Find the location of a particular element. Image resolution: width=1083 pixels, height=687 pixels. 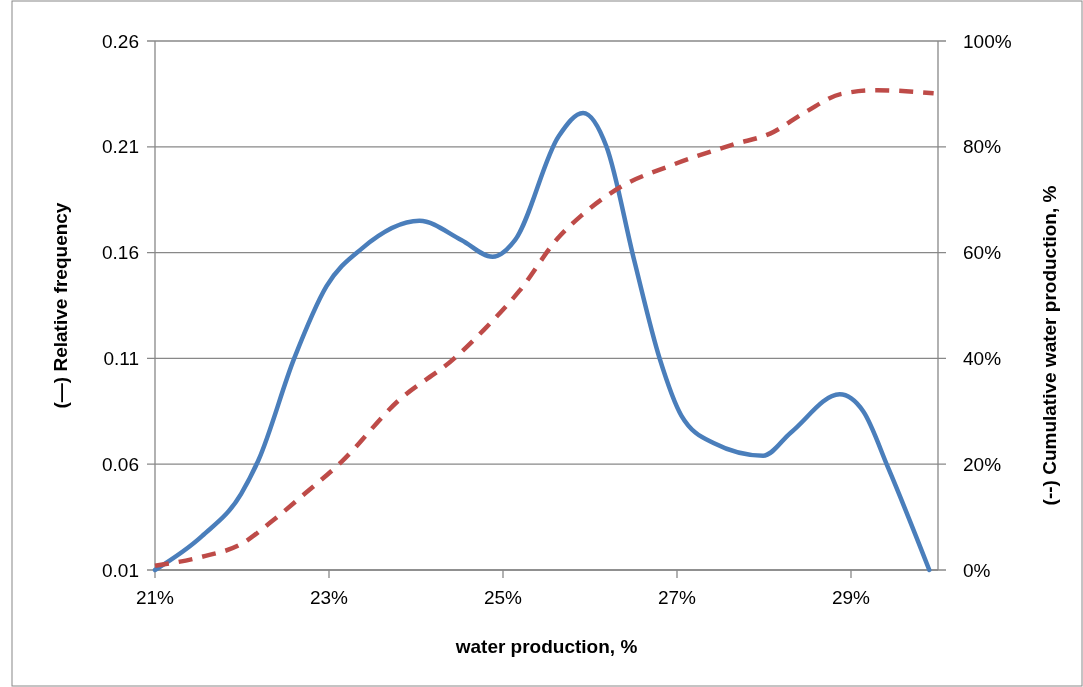

y-tick-label: 0.21 is located at coordinates (120, 147).